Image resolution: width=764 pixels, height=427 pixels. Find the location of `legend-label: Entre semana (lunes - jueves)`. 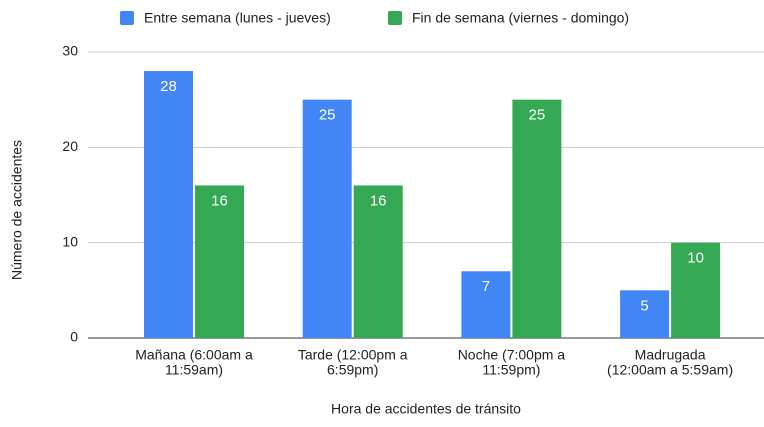

legend-label: Entre semana (lunes - jueves) is located at coordinates (237, 18).